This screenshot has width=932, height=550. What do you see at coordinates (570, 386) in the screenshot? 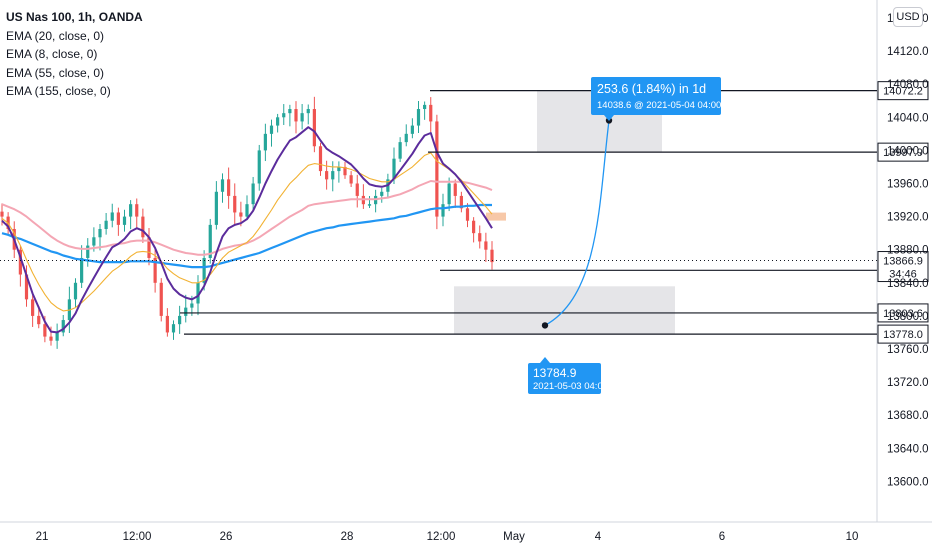
I see `forecast-start-date: 2021-05-03 04:00` at bounding box center [570, 386].